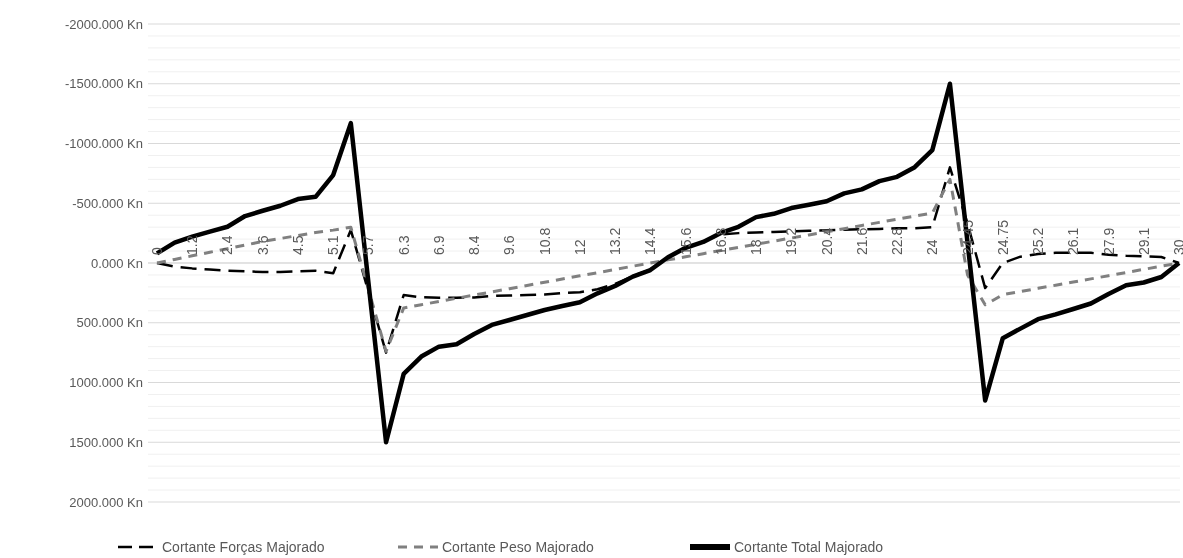 The width and height of the screenshot is (1183, 558). Describe the element at coordinates (544, 241) in the screenshot. I see `x-tick-label: 10.8` at that location.